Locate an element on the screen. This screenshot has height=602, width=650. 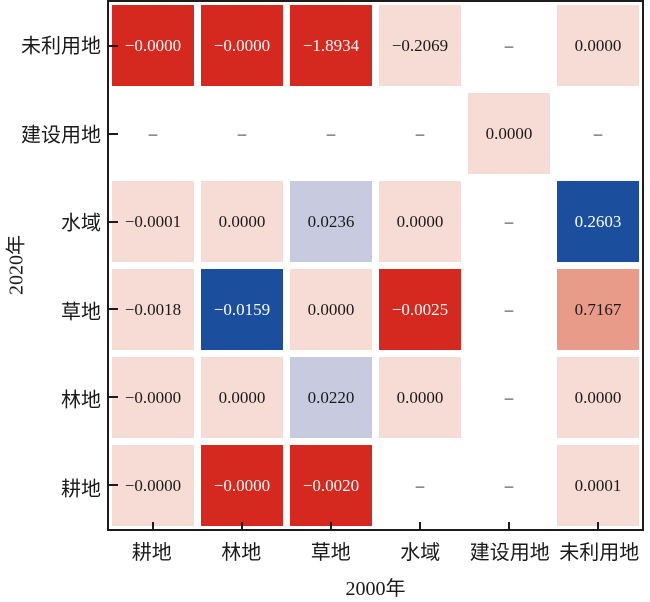
heatmap-cell: −0.0018 is located at coordinates (153, 309).